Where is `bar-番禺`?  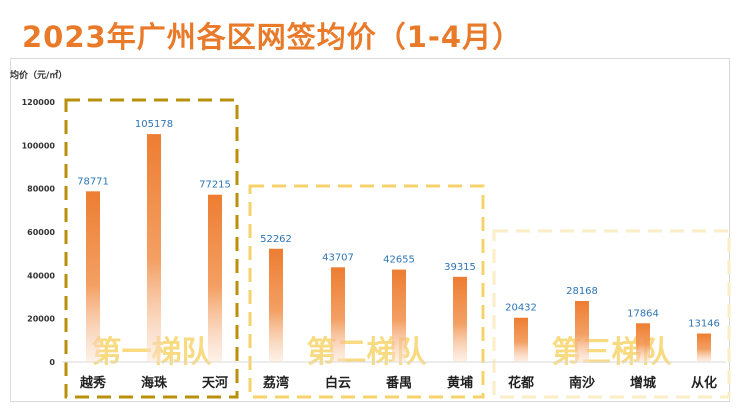 bar-番禺 is located at coordinates (399, 315).